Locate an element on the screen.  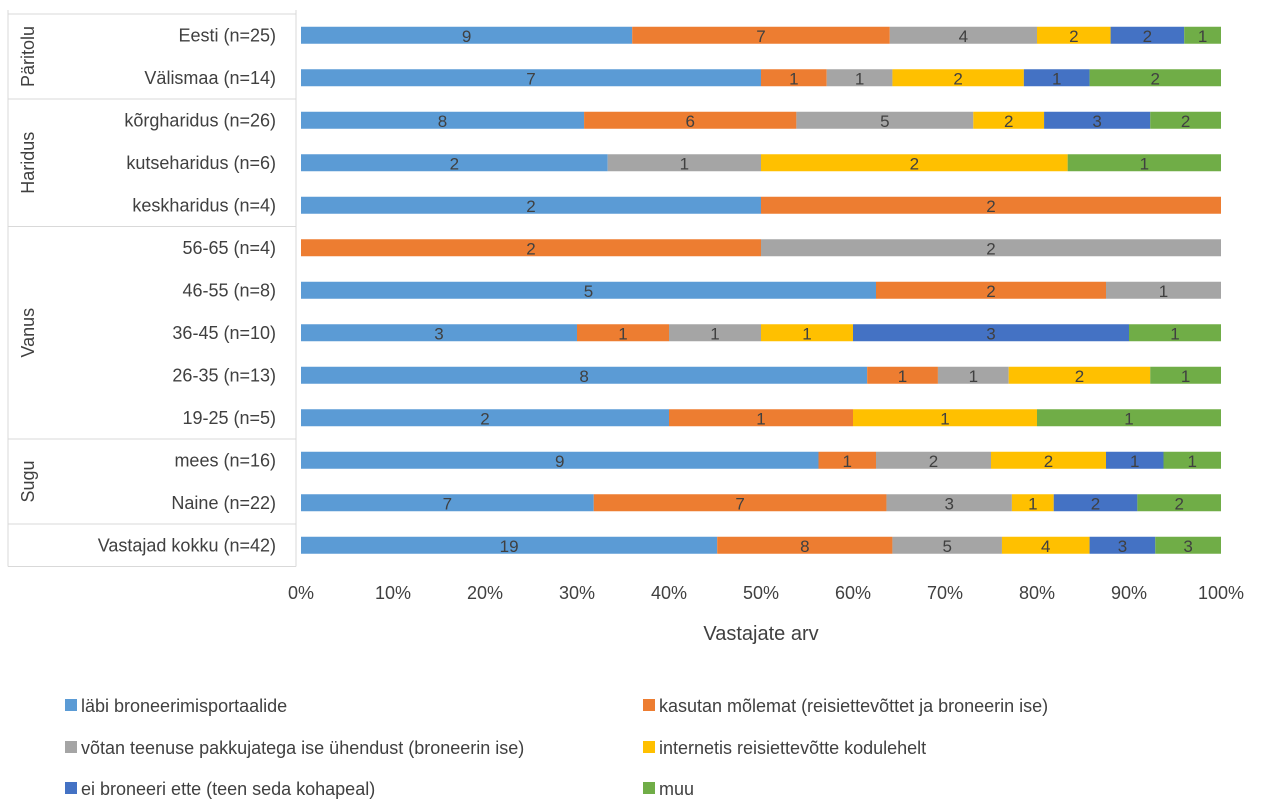
category-label: kõrgharidus (n=26) is located at coordinates (200, 120).